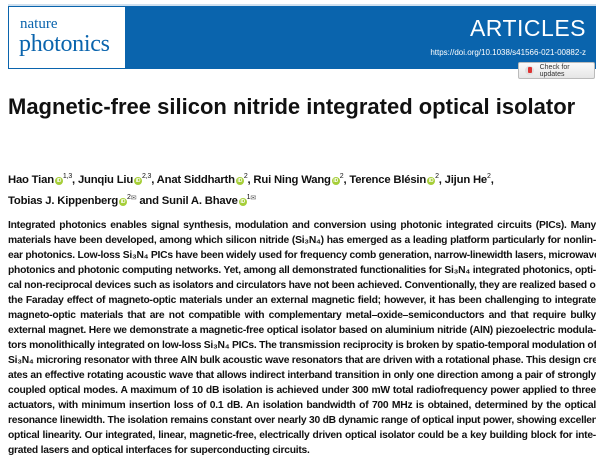 The width and height of the screenshot is (612, 458). I want to click on author: Sunil A. Bhave iD1✉, so click(209, 200).